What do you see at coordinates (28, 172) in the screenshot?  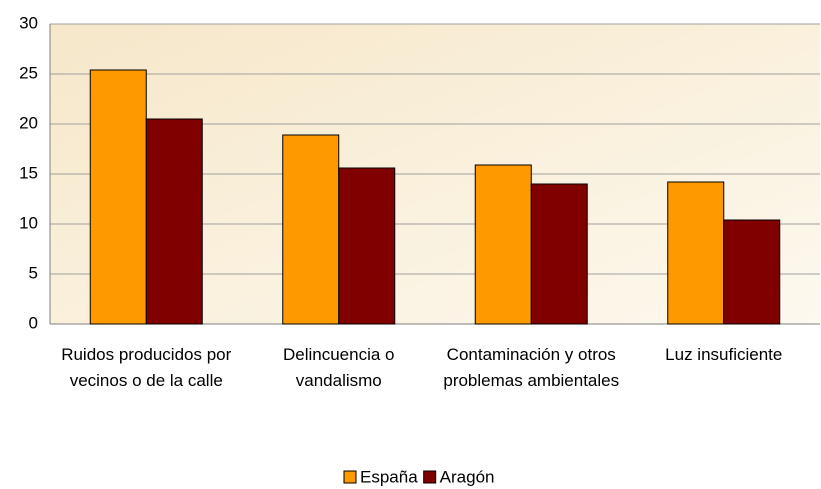 I see `y-tick-label: 15` at bounding box center [28, 172].